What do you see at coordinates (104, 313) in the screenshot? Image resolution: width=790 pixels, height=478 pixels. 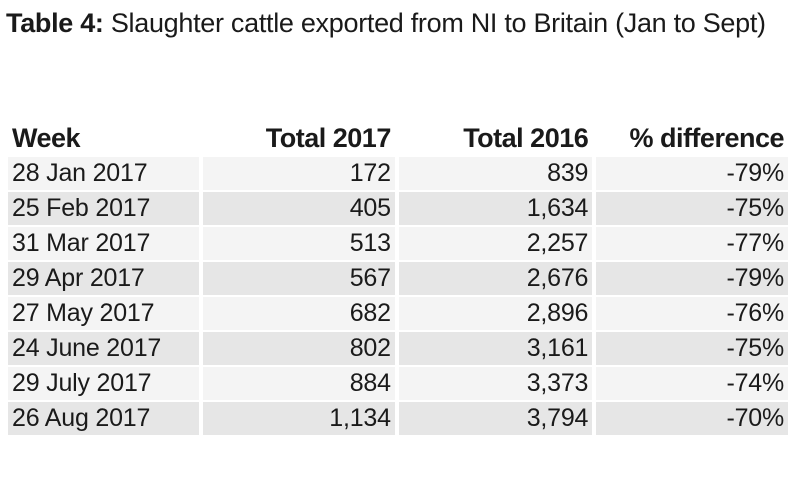 I see `cell-week: 27 May 2017` at bounding box center [104, 313].